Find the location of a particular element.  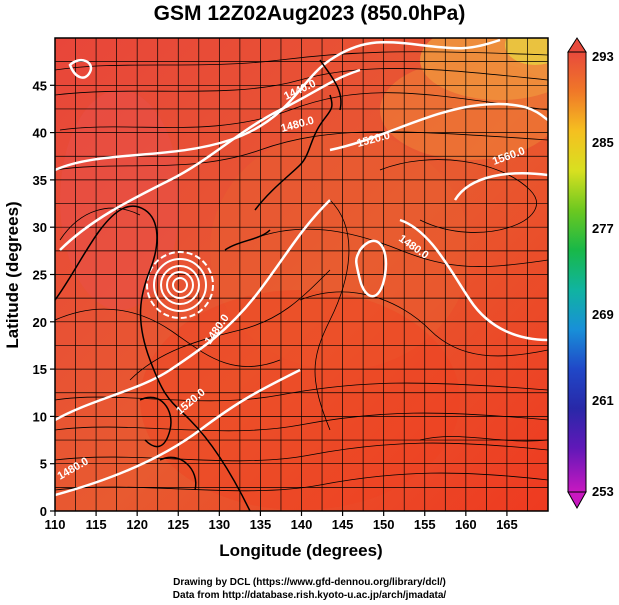

x-tick-label: 145 is located at coordinates (343, 524).